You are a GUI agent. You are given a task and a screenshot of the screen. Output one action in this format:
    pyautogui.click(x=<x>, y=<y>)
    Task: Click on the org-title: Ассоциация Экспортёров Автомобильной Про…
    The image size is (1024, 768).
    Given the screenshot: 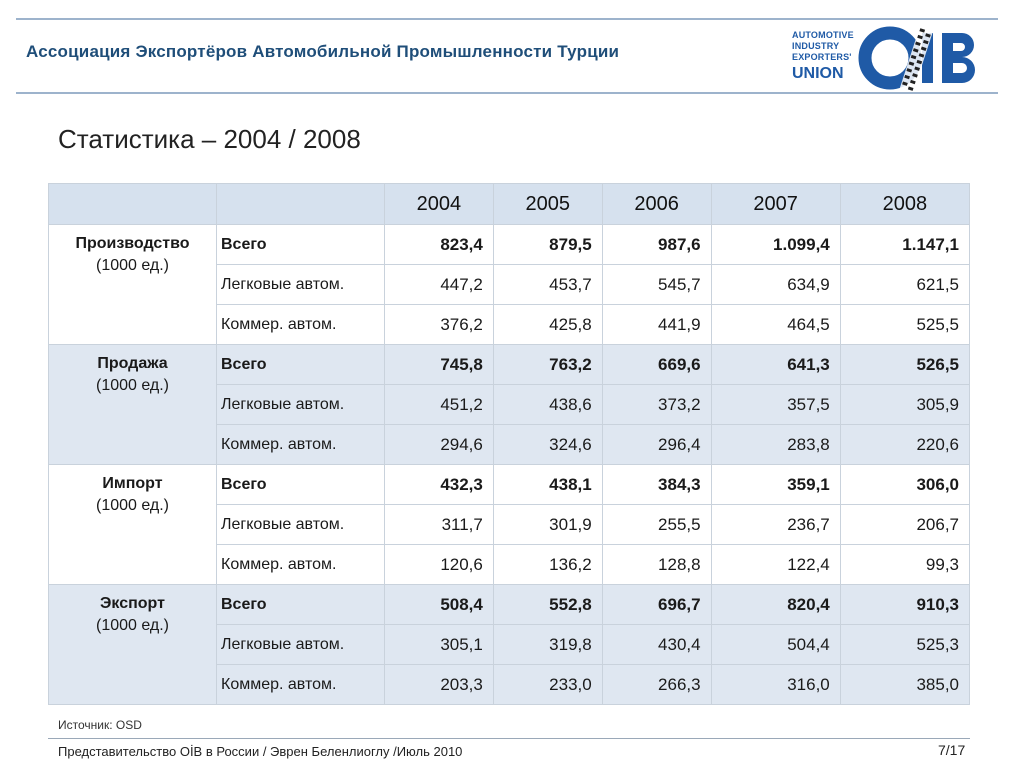 What is the action you would take?
    pyautogui.click(x=323, y=51)
    